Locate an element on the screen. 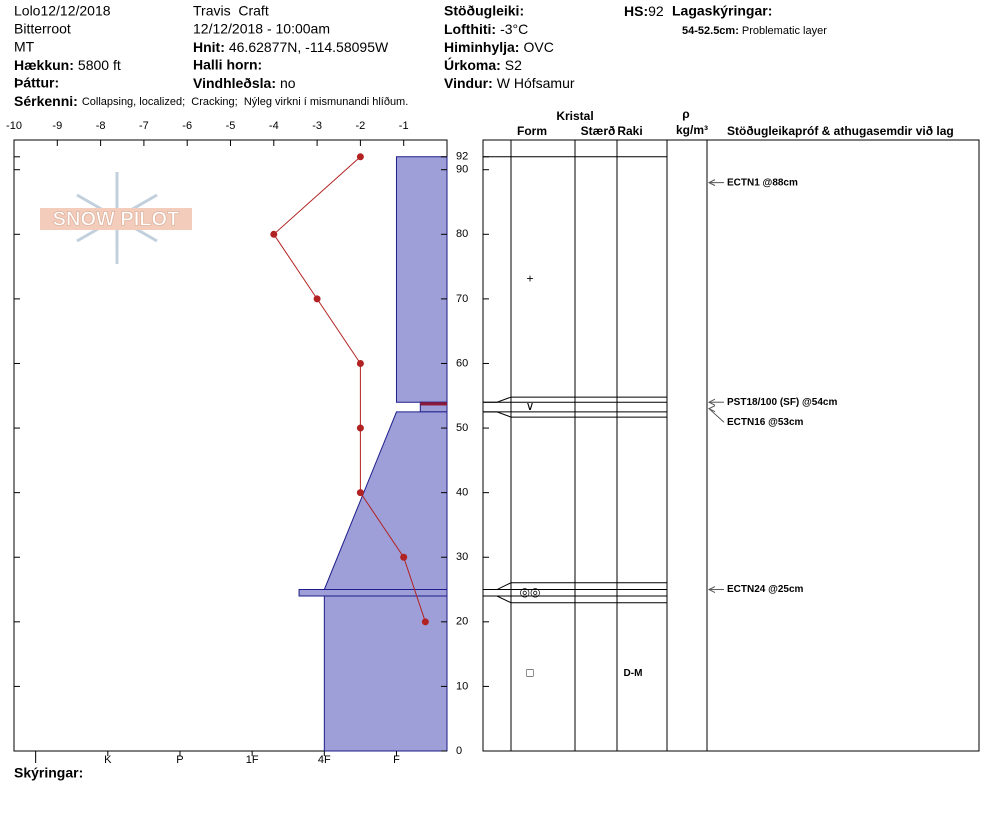 This screenshot has width=994, height=840. test-label: ECTN16 @53cm is located at coordinates (765, 422).